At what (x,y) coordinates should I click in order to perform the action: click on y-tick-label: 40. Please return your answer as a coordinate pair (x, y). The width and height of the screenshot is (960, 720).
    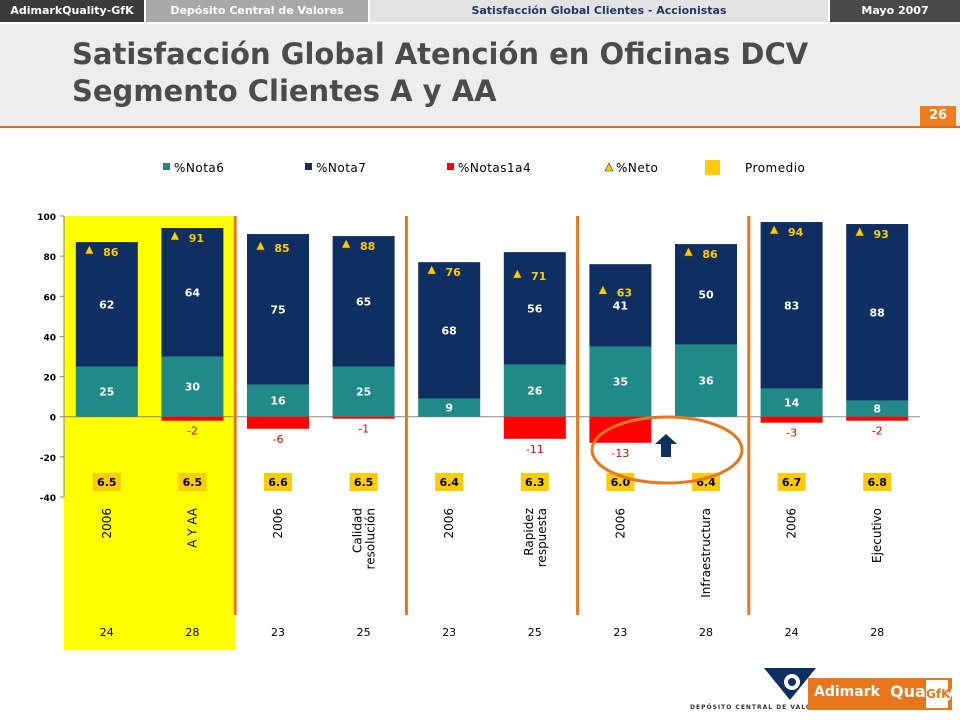
    Looking at the image, I should click on (49, 338).